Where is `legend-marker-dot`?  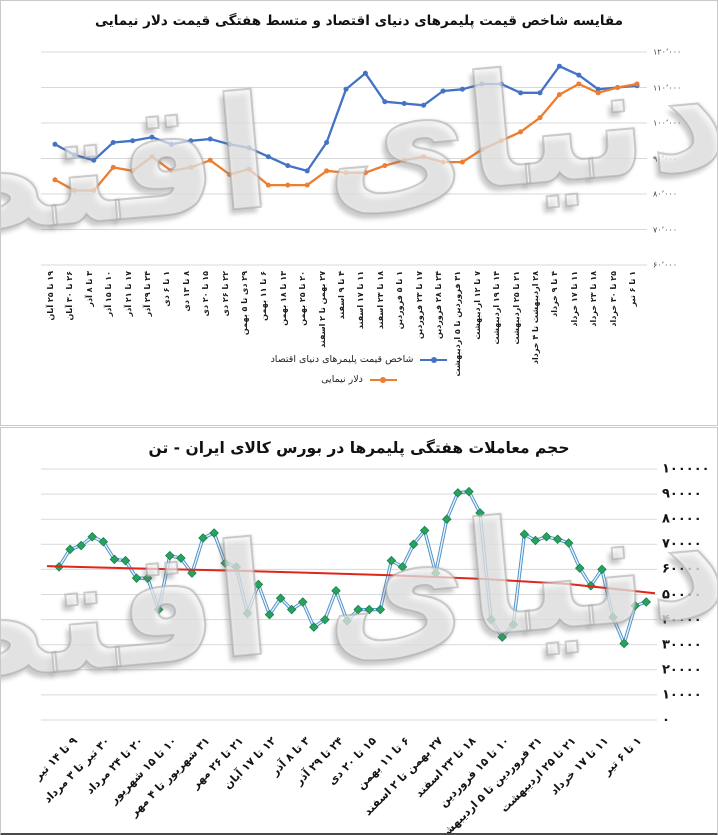
legend-marker-dot is located at coordinates (383, 379).